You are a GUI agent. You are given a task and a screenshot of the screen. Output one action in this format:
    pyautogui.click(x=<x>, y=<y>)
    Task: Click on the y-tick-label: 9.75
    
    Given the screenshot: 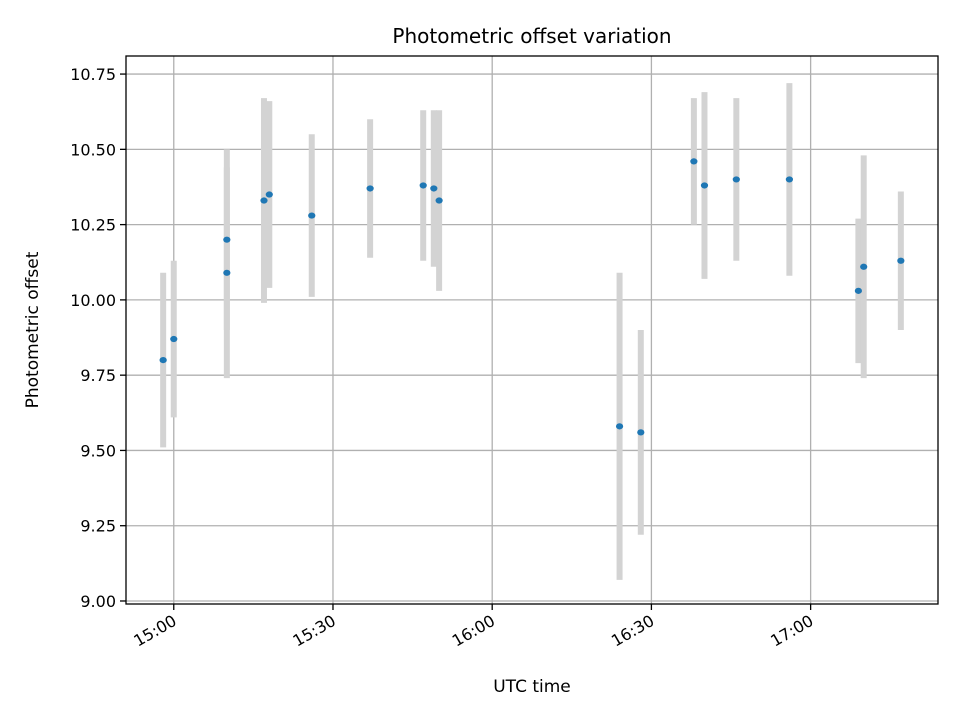 What is the action you would take?
    pyautogui.click(x=98, y=375)
    